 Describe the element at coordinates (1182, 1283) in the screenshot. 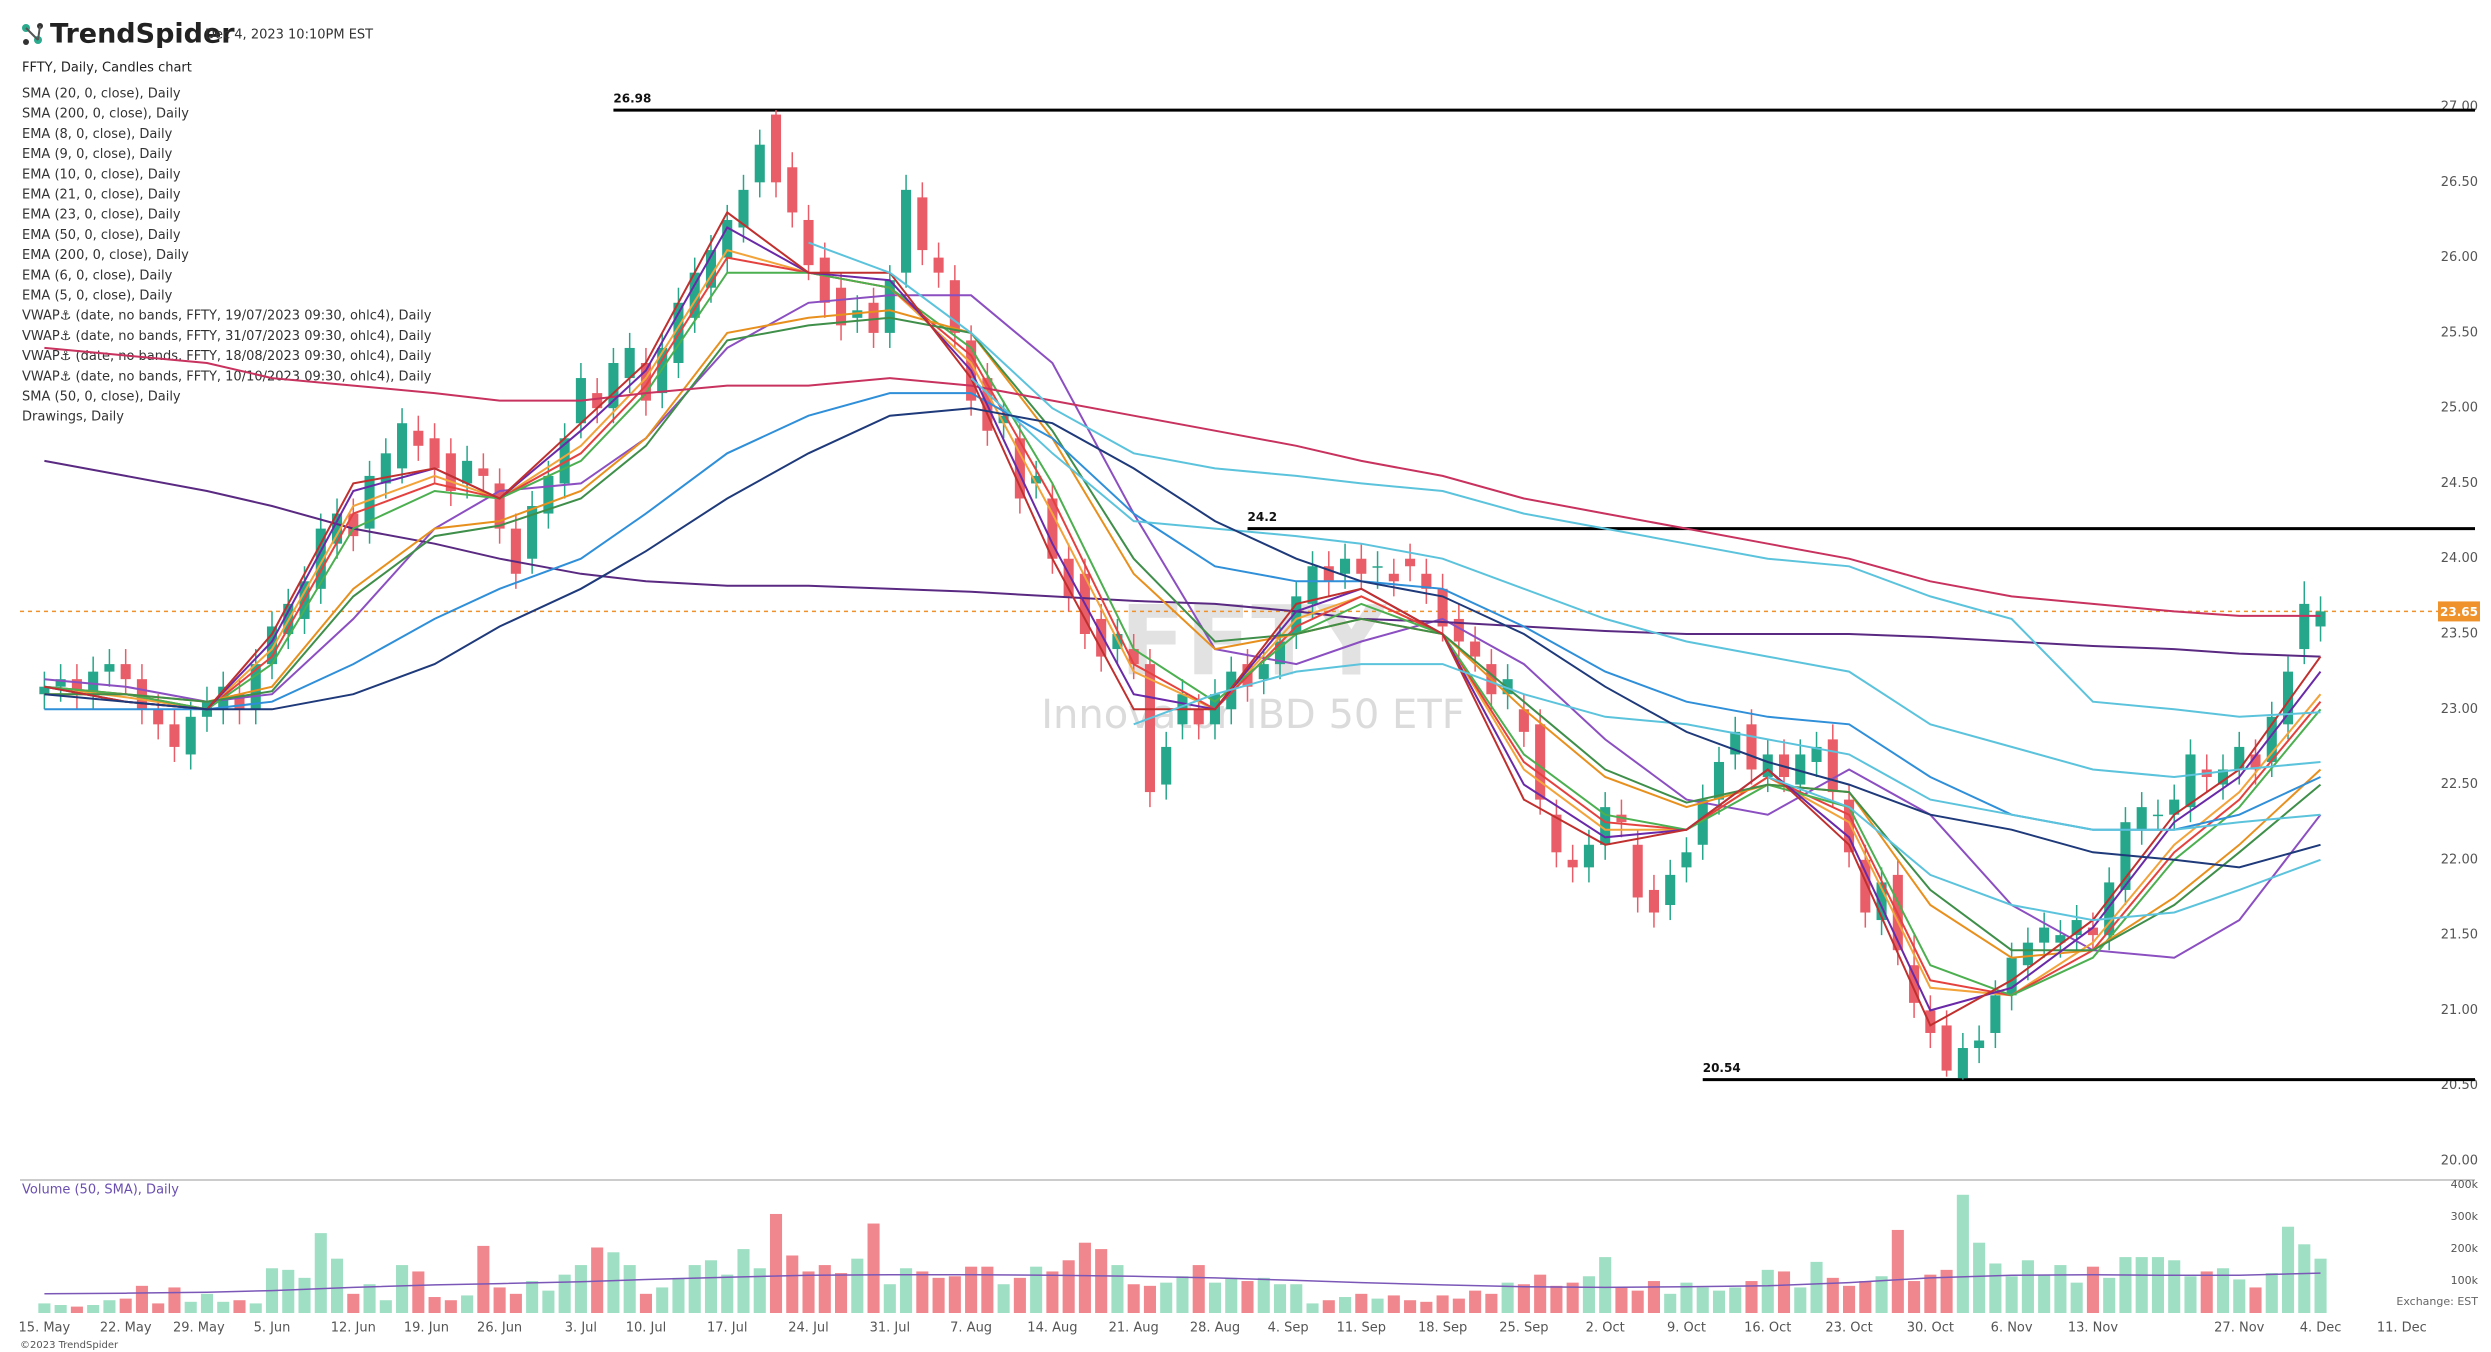

I see `volume-sma-line` at that location.